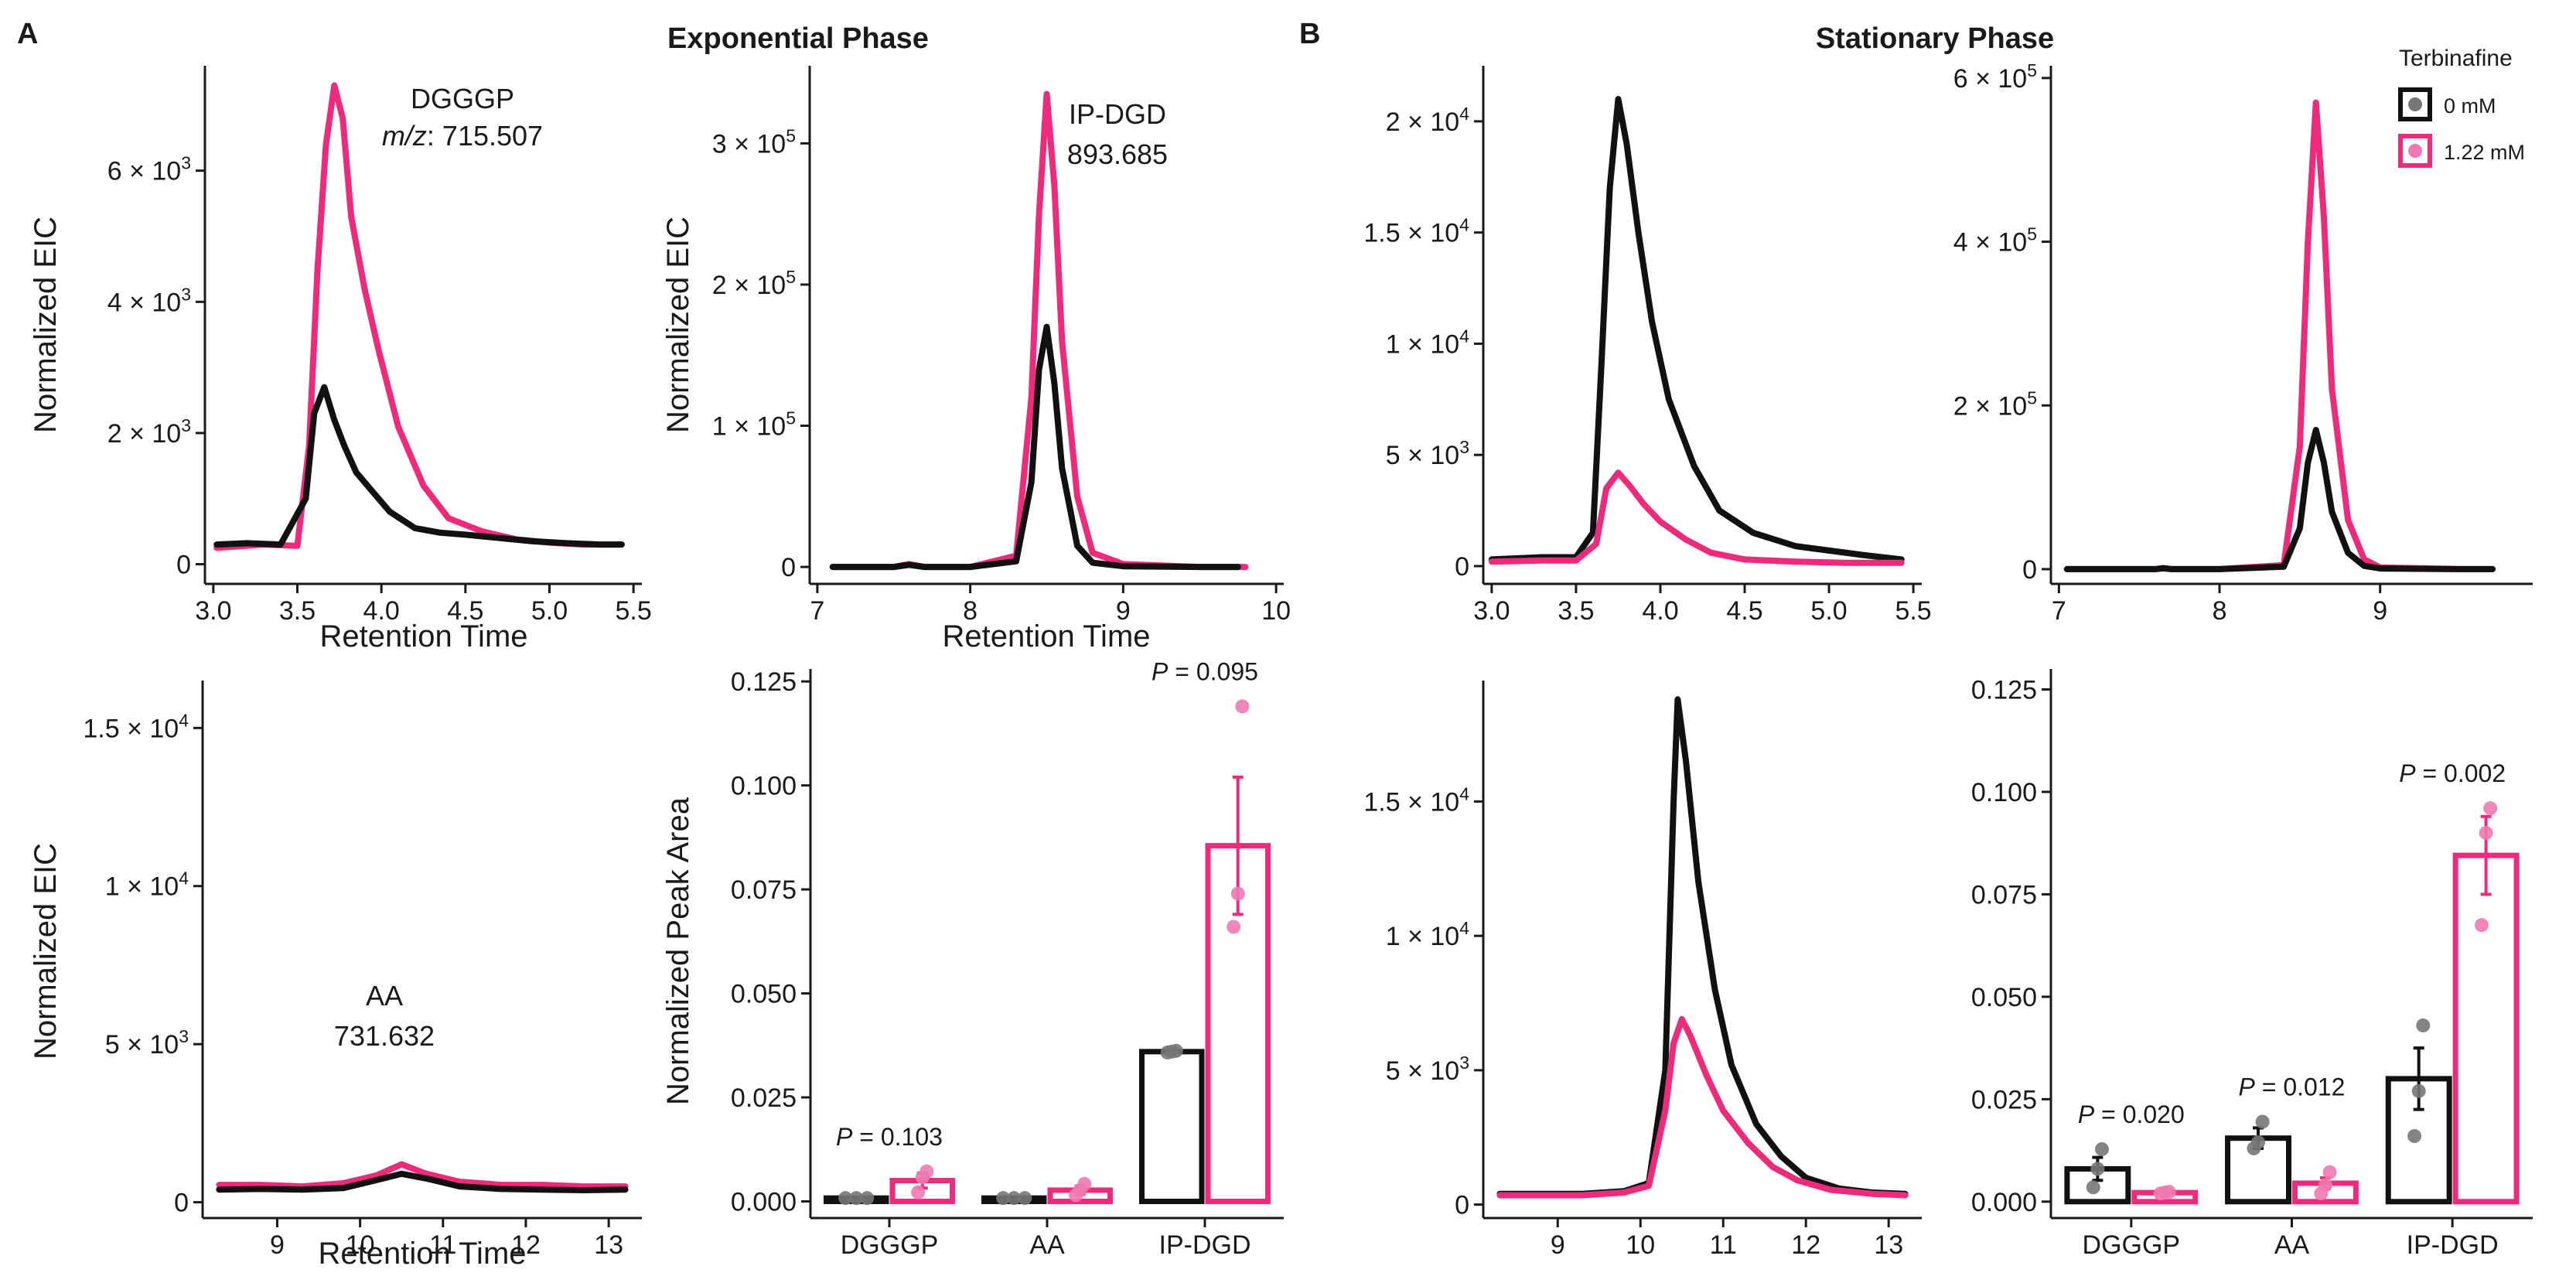 This screenshot has width=2576, height=1283. I want to click on legend-label-0mm: 0 mM, so click(2470, 106).